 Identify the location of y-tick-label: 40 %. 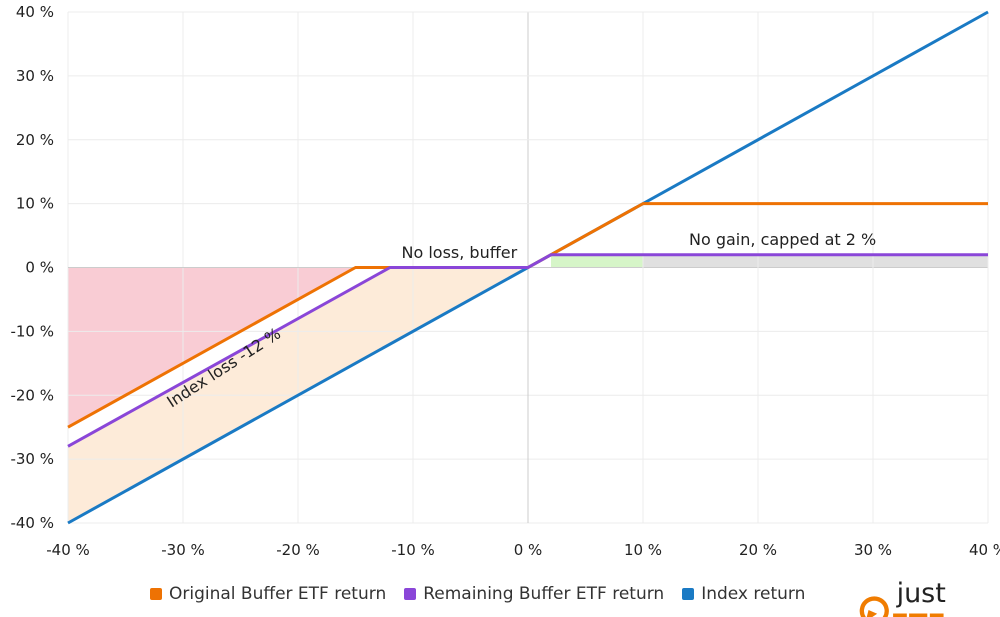
(35, 12).